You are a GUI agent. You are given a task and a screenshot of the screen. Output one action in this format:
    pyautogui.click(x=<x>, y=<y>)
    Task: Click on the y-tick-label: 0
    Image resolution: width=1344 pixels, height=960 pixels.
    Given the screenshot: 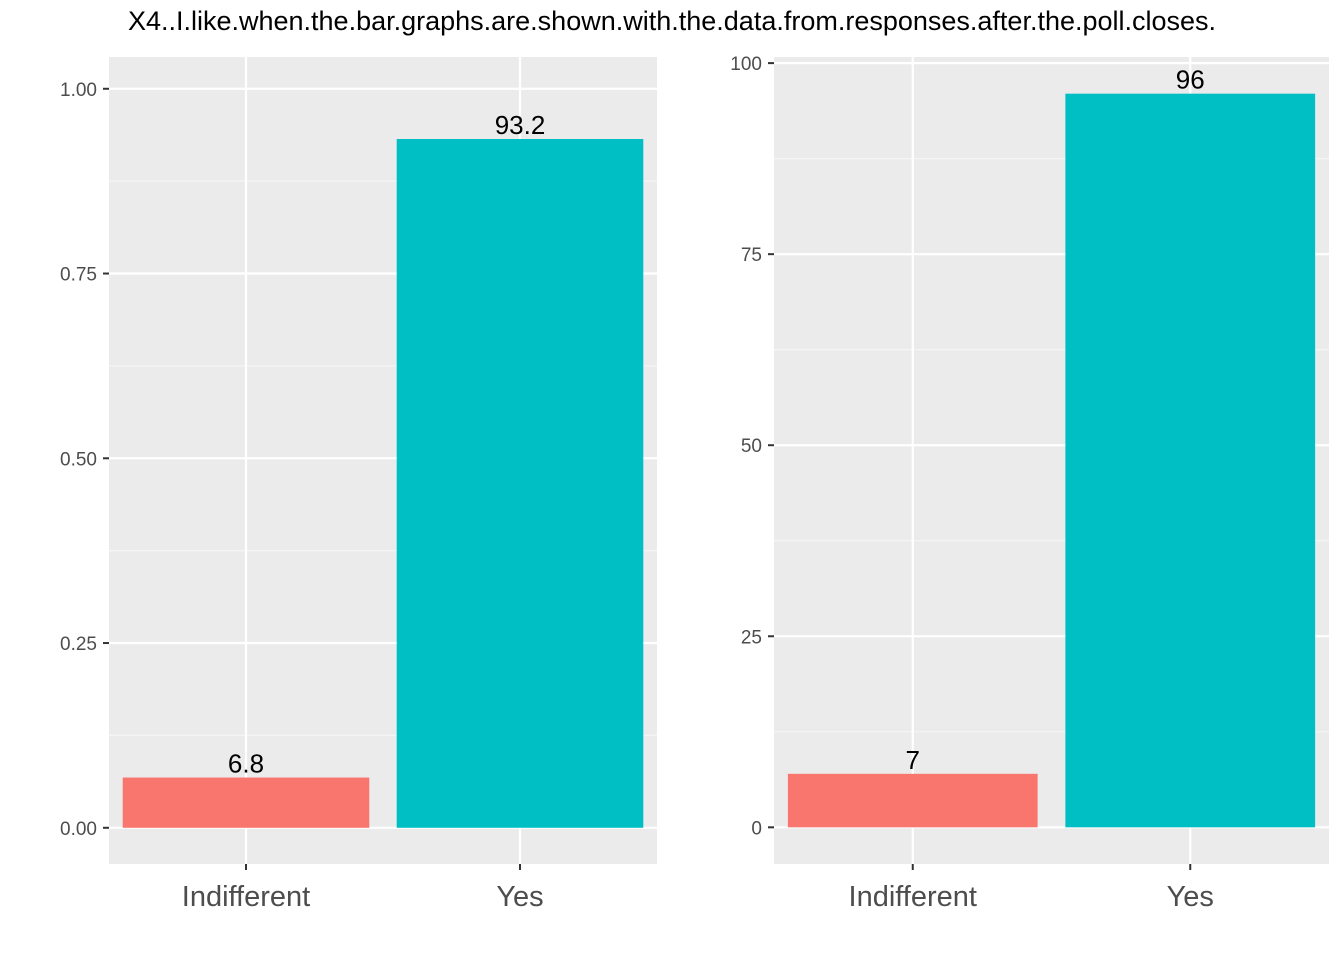 What is the action you would take?
    pyautogui.click(x=756, y=828)
    